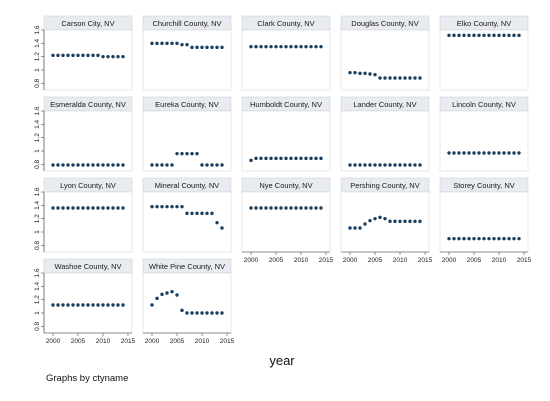 The image size is (550, 401). I want to click on y-tick-label: 1.6, so click(37, 29).